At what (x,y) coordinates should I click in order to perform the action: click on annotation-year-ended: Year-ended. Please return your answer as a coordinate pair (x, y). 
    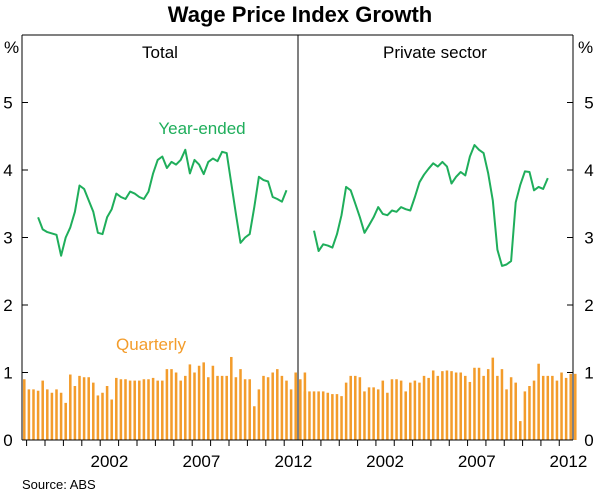
    Looking at the image, I should click on (201, 128).